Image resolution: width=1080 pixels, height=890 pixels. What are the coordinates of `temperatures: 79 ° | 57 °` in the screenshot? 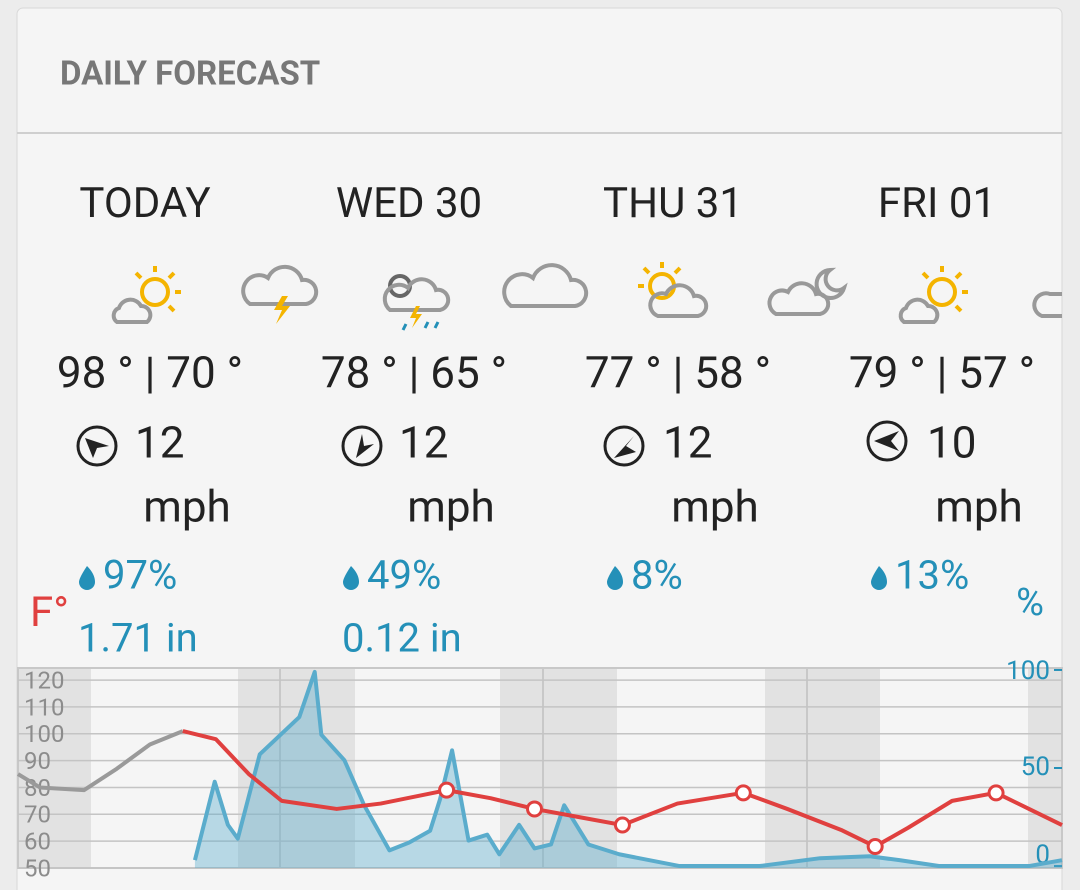 It's located at (942, 373).